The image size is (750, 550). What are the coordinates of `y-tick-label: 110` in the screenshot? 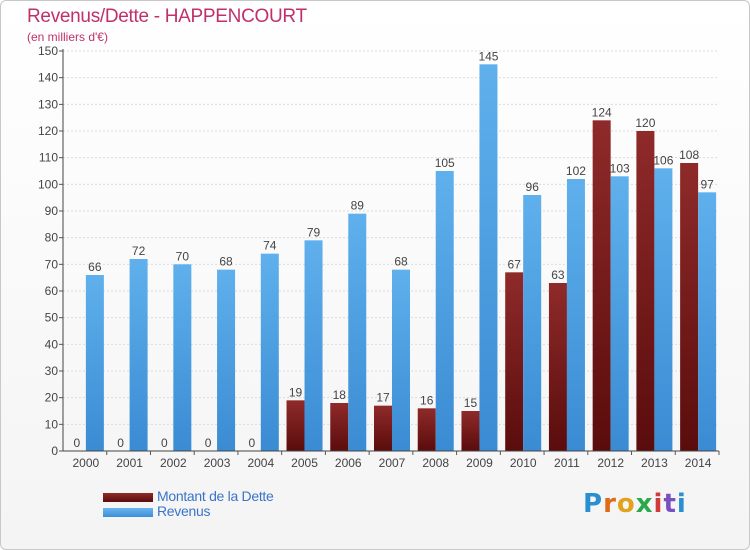 It's located at (48, 158).